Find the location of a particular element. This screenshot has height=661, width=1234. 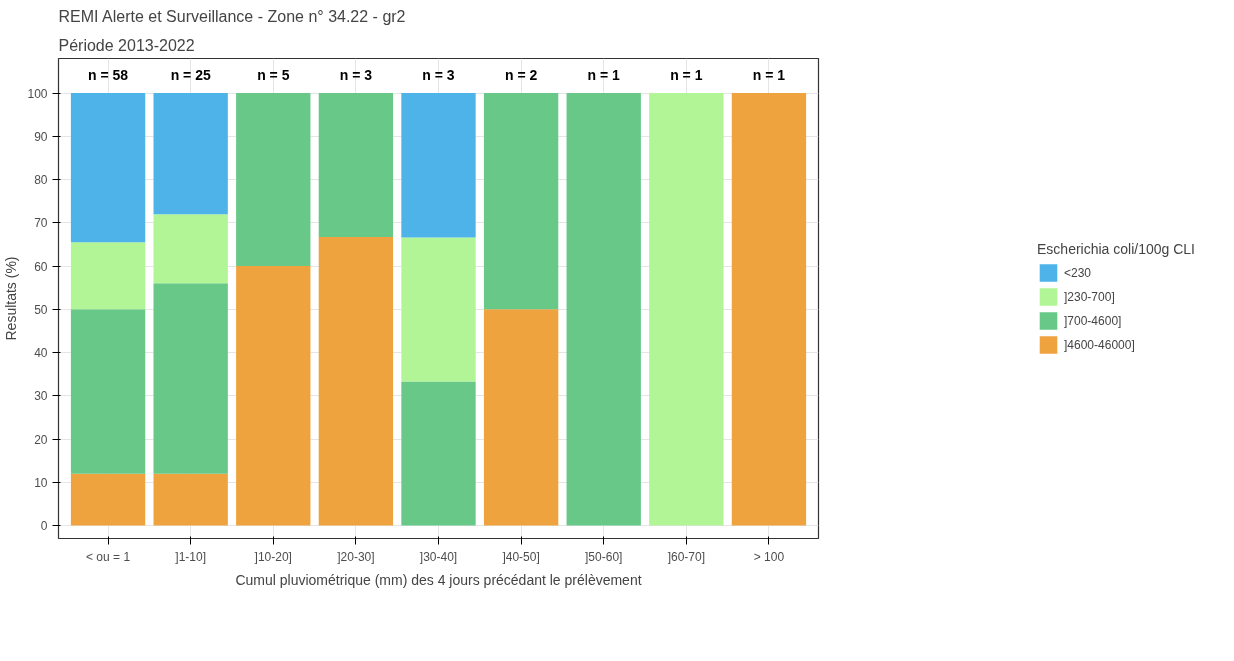

chart-title: REMI Alerte et Surveillance - Zone n° 34.22 - gr2 is located at coordinates (232, 16).